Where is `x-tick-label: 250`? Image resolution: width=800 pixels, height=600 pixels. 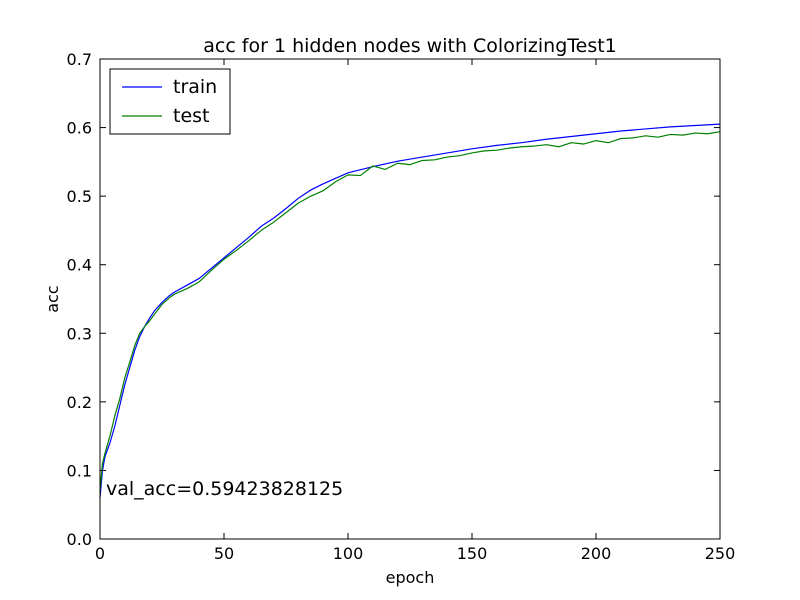 x-tick-label: 250 is located at coordinates (720, 553).